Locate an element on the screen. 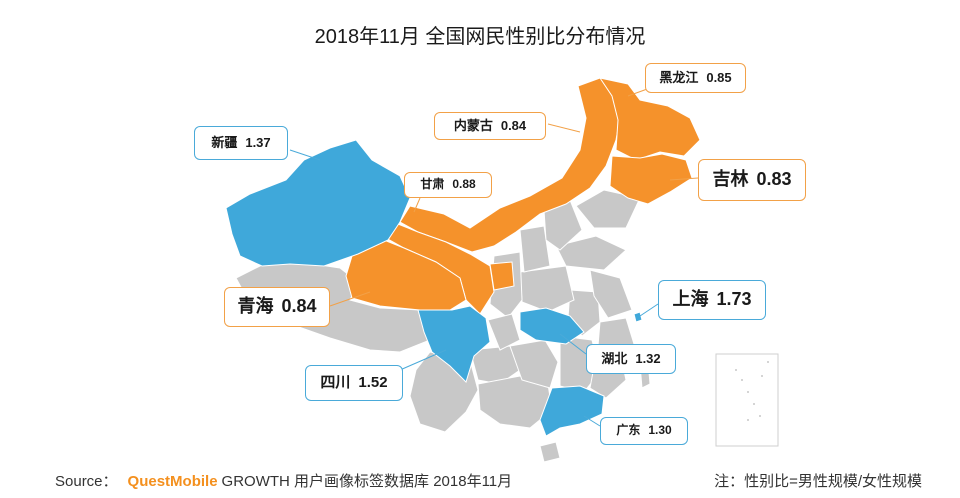 The image size is (960, 498). callout-value: 0.83 is located at coordinates (774, 179).